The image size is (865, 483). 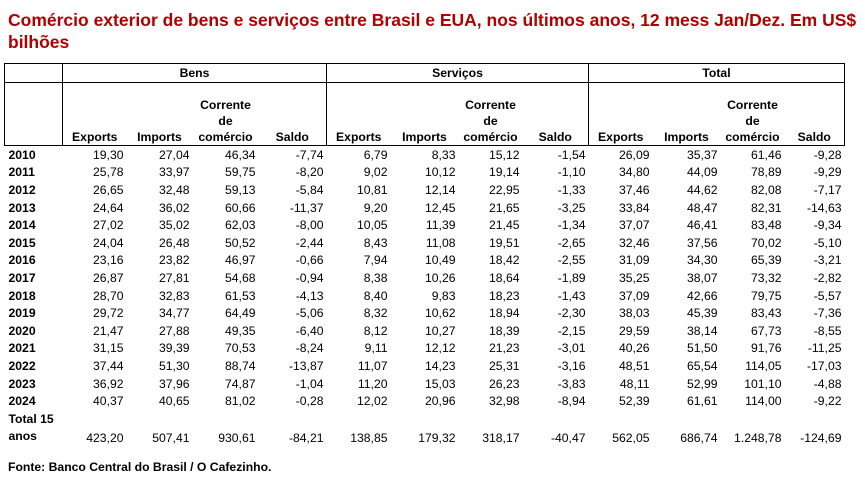 What do you see at coordinates (634, 225) in the screenshot?
I see `value-cell: 37,07` at bounding box center [634, 225].